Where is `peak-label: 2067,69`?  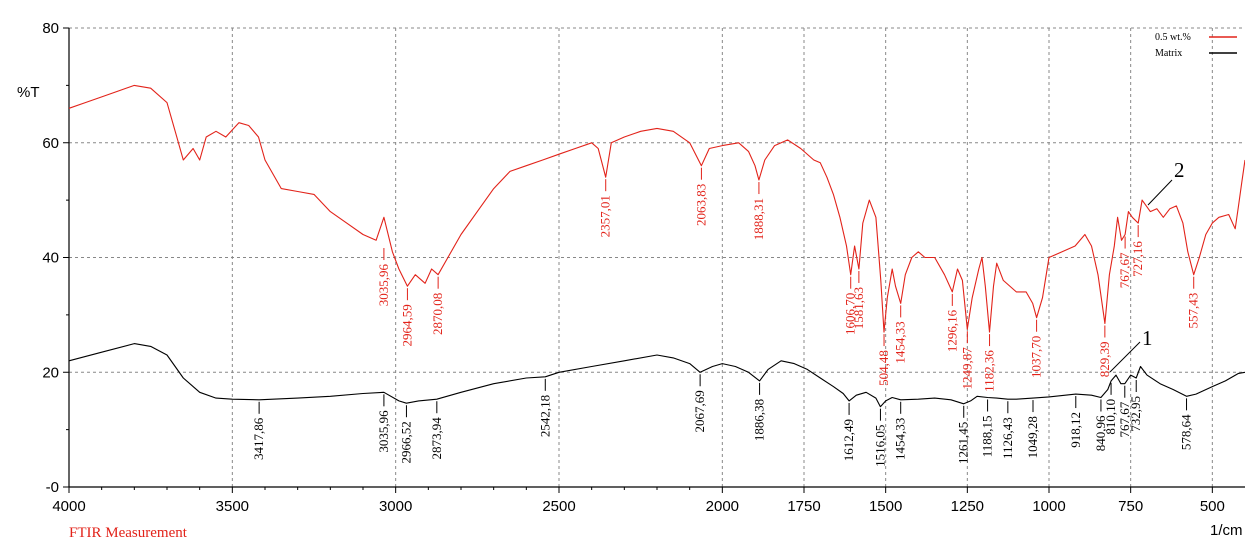 peak-label: 2067,69 is located at coordinates (699, 411).